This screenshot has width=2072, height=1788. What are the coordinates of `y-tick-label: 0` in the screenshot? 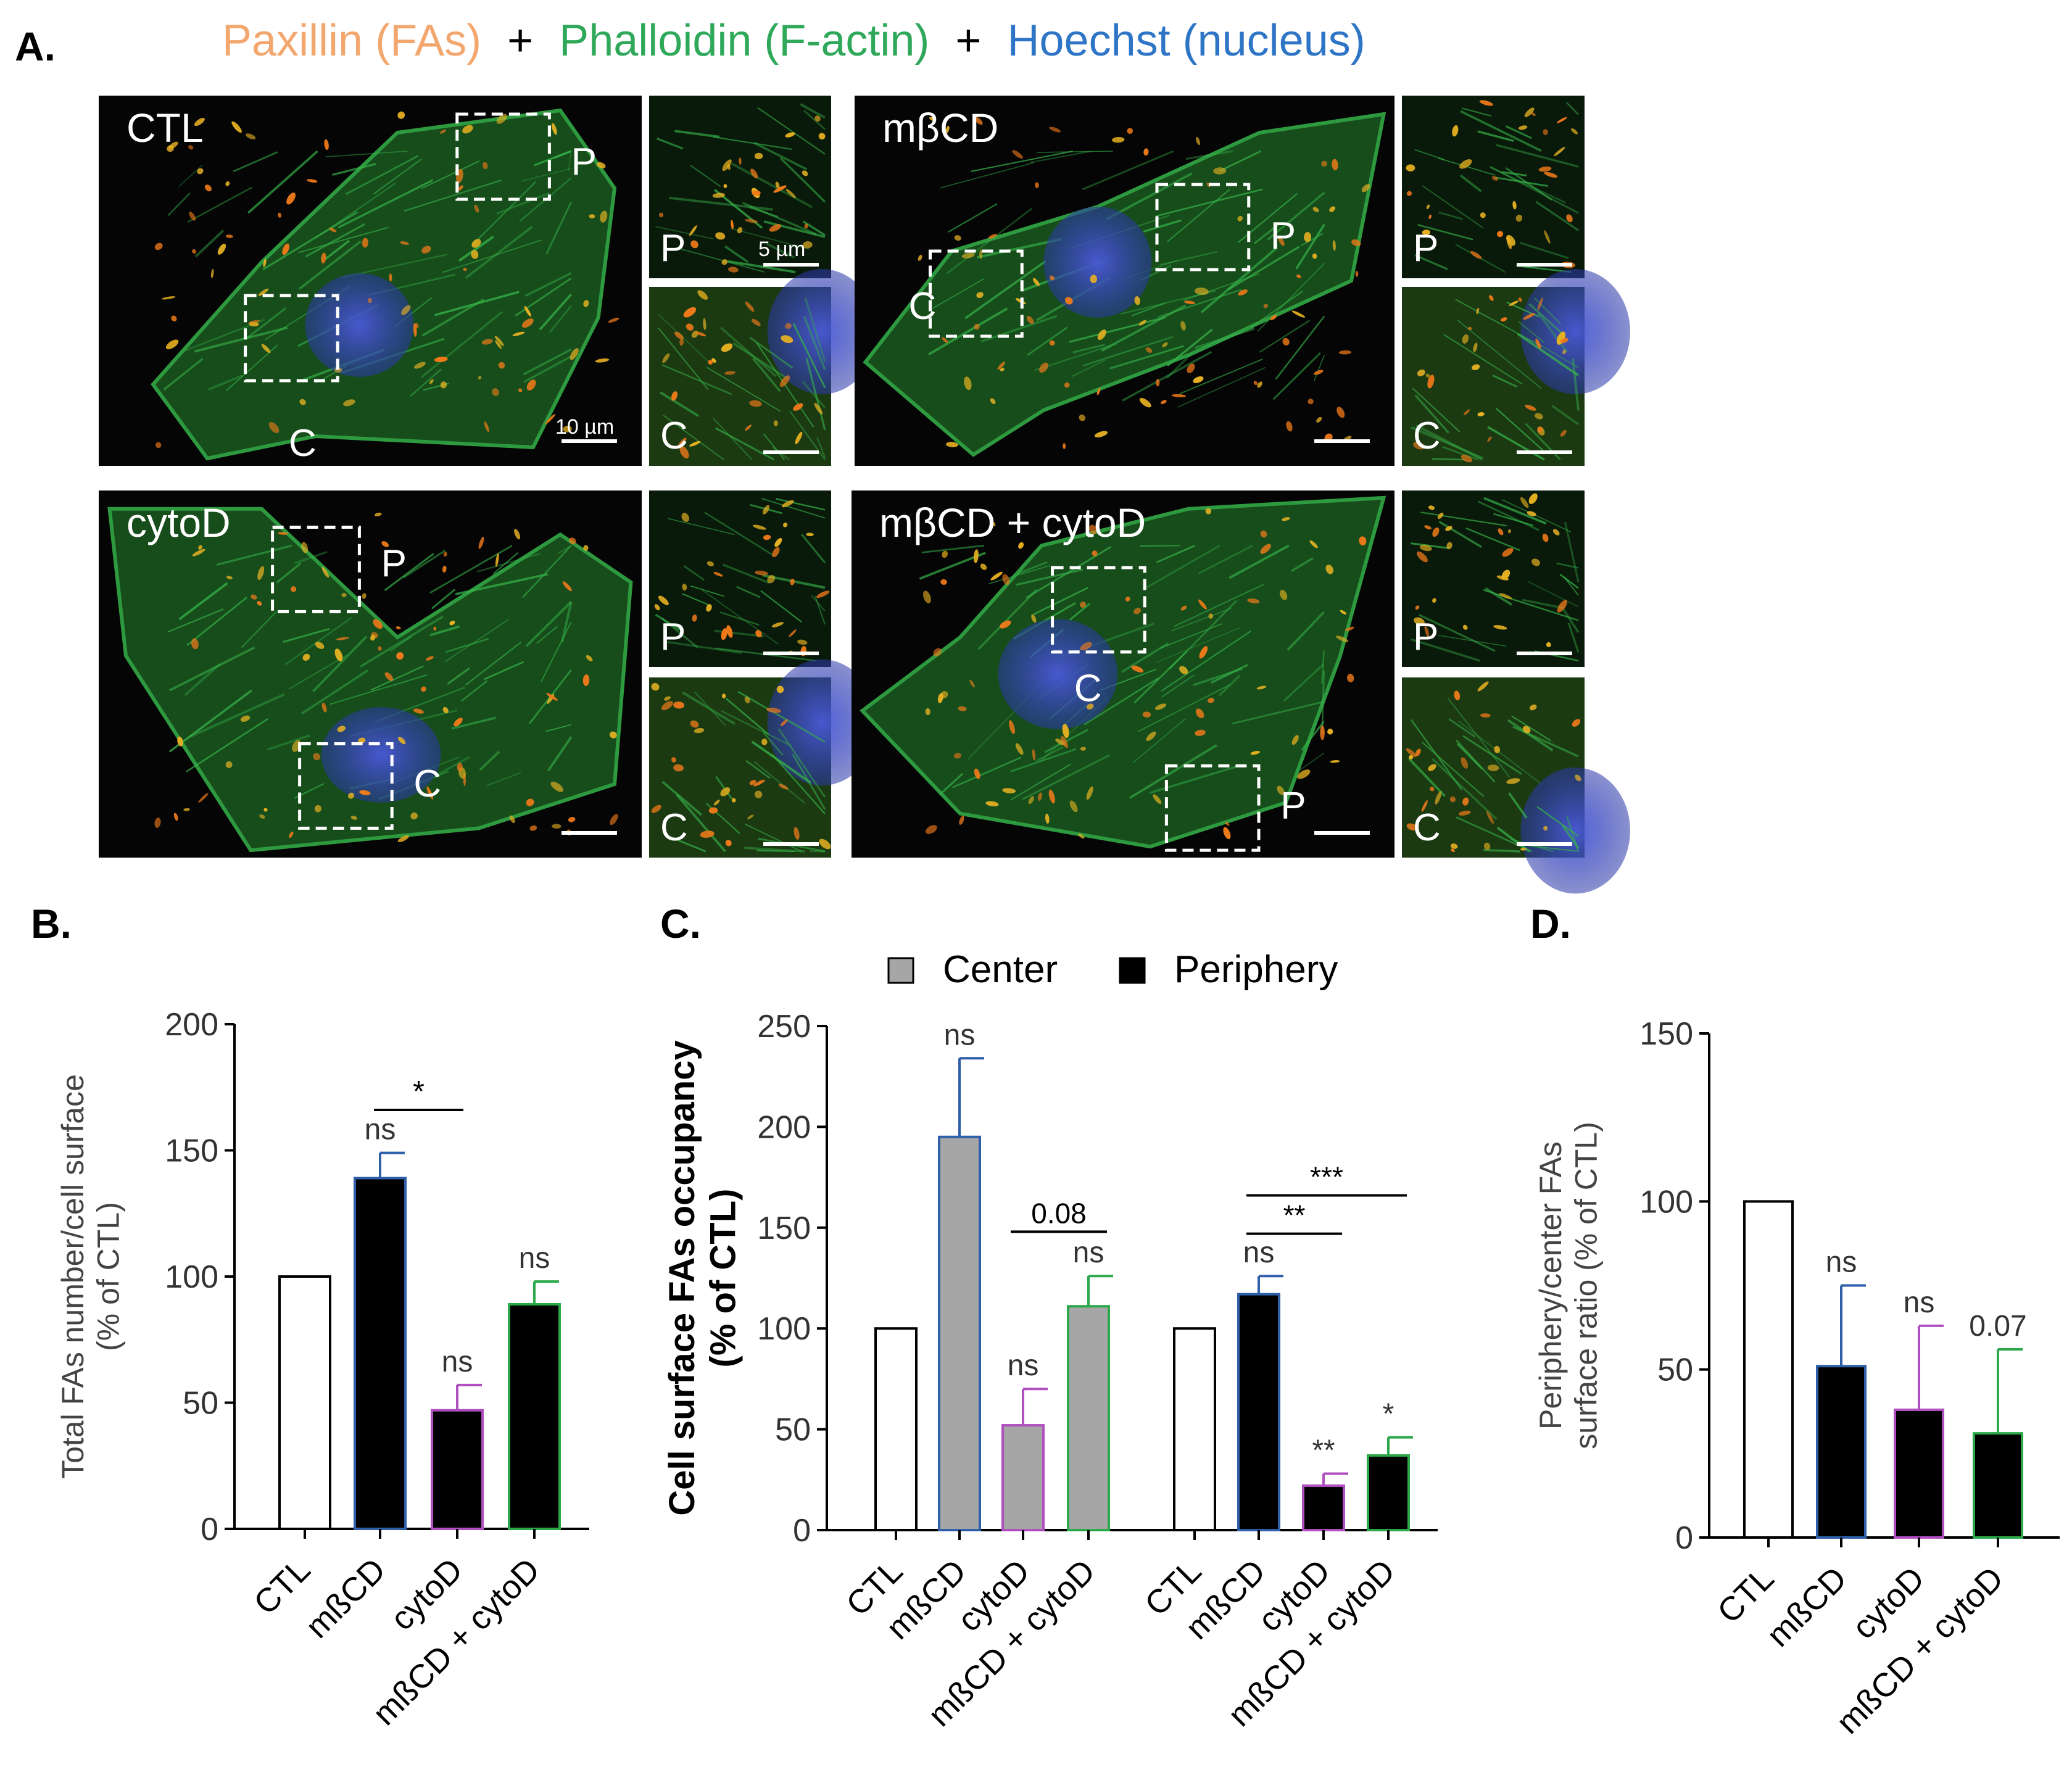 It's located at (209, 1529).